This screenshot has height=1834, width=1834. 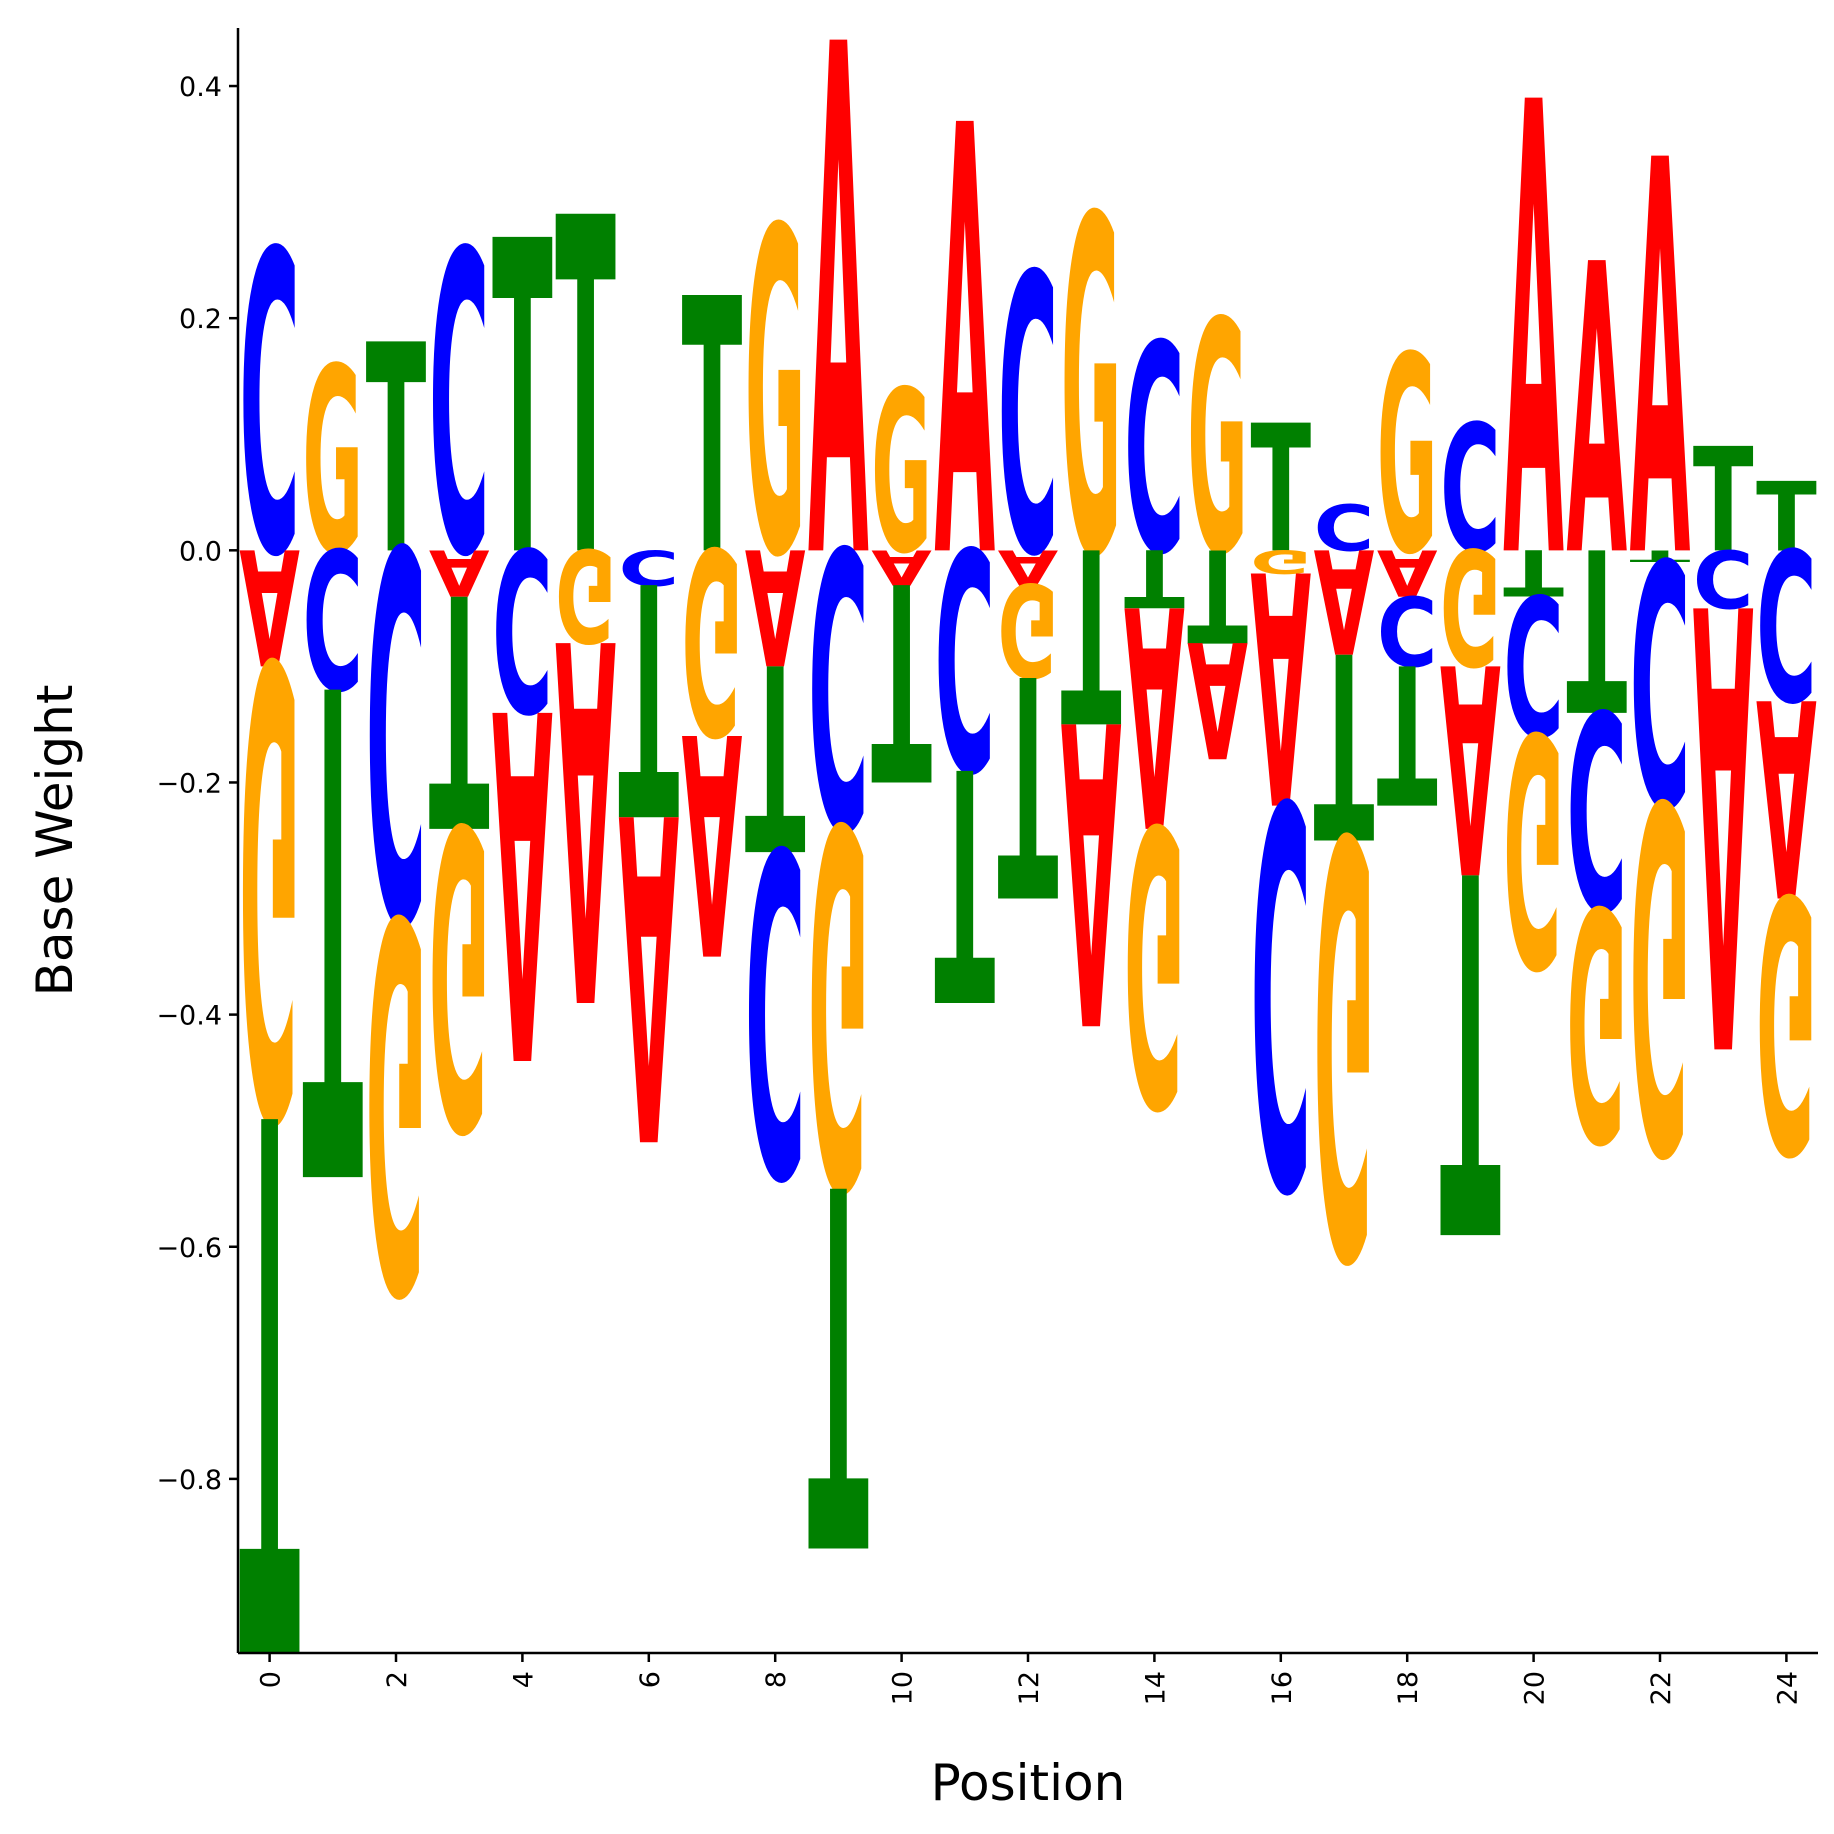 What do you see at coordinates (1408, 1688) in the screenshot?
I see `x-tick-label: 18` at bounding box center [1408, 1688].